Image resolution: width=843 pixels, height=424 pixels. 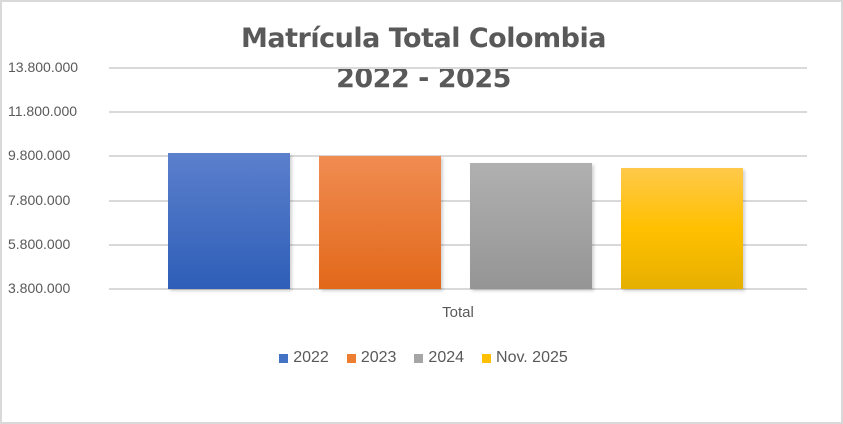 I want to click on bar-2023, so click(x=380, y=222).